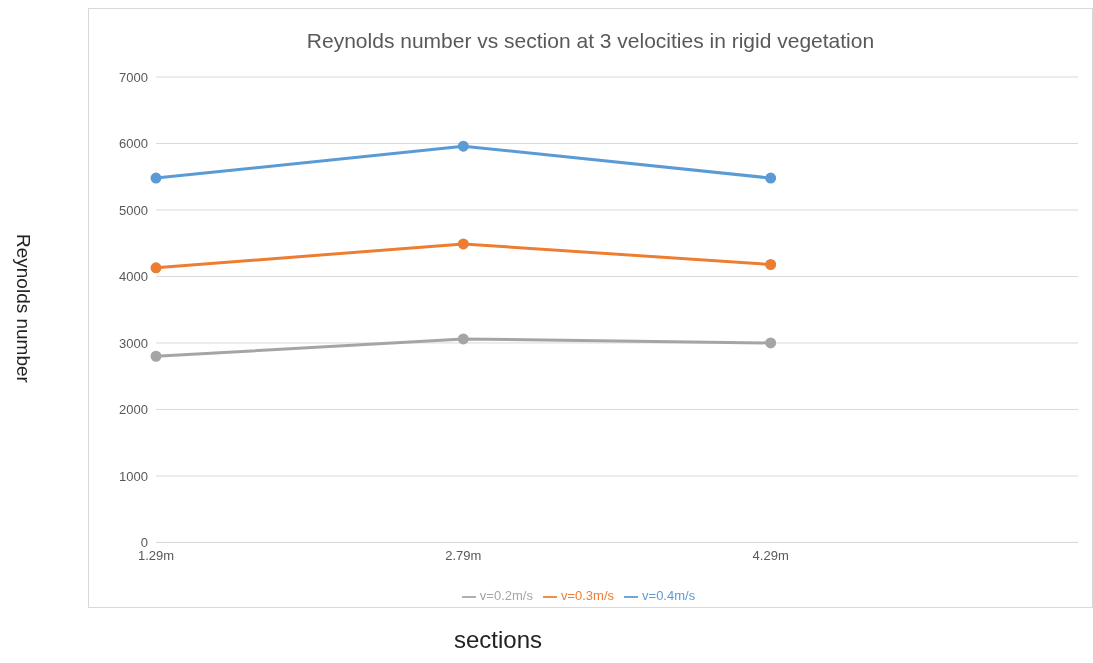  What do you see at coordinates (587, 596) in the screenshot?
I see `legend-label: v=0.3m/s` at bounding box center [587, 596].